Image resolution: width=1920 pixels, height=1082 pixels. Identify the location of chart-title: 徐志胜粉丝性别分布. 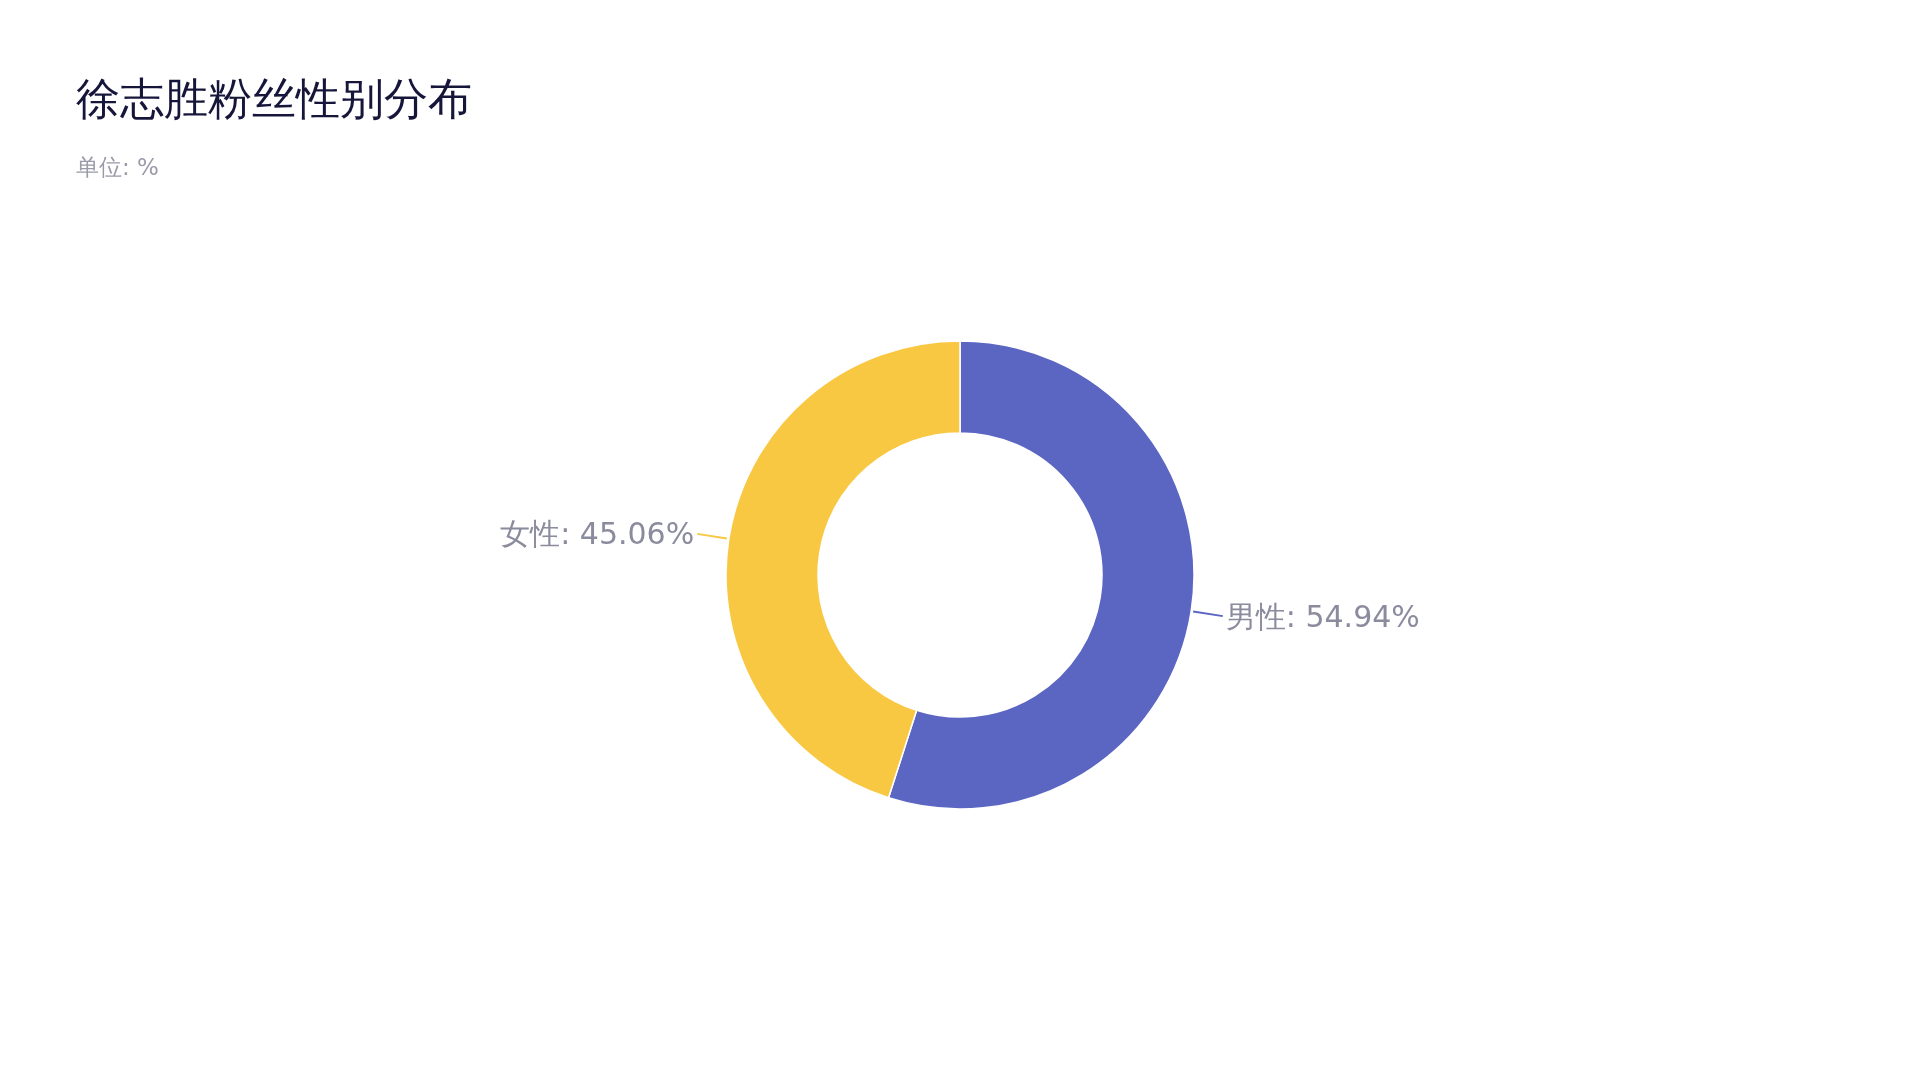
(274, 98).